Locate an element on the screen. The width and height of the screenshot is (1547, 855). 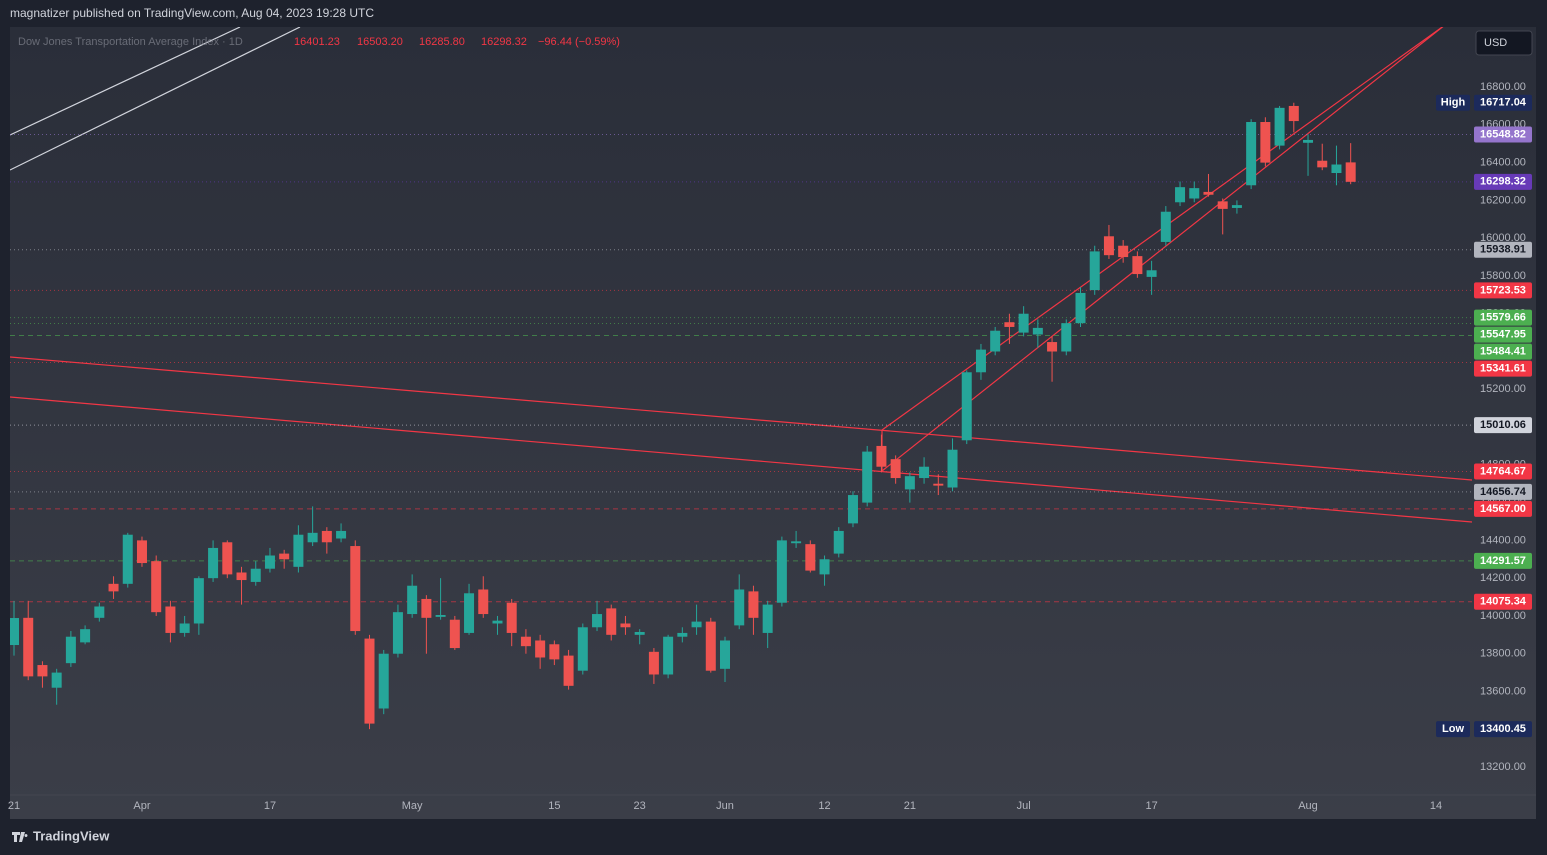
legend-change: −96.44 (−0.59%) is located at coordinates (579, 42).